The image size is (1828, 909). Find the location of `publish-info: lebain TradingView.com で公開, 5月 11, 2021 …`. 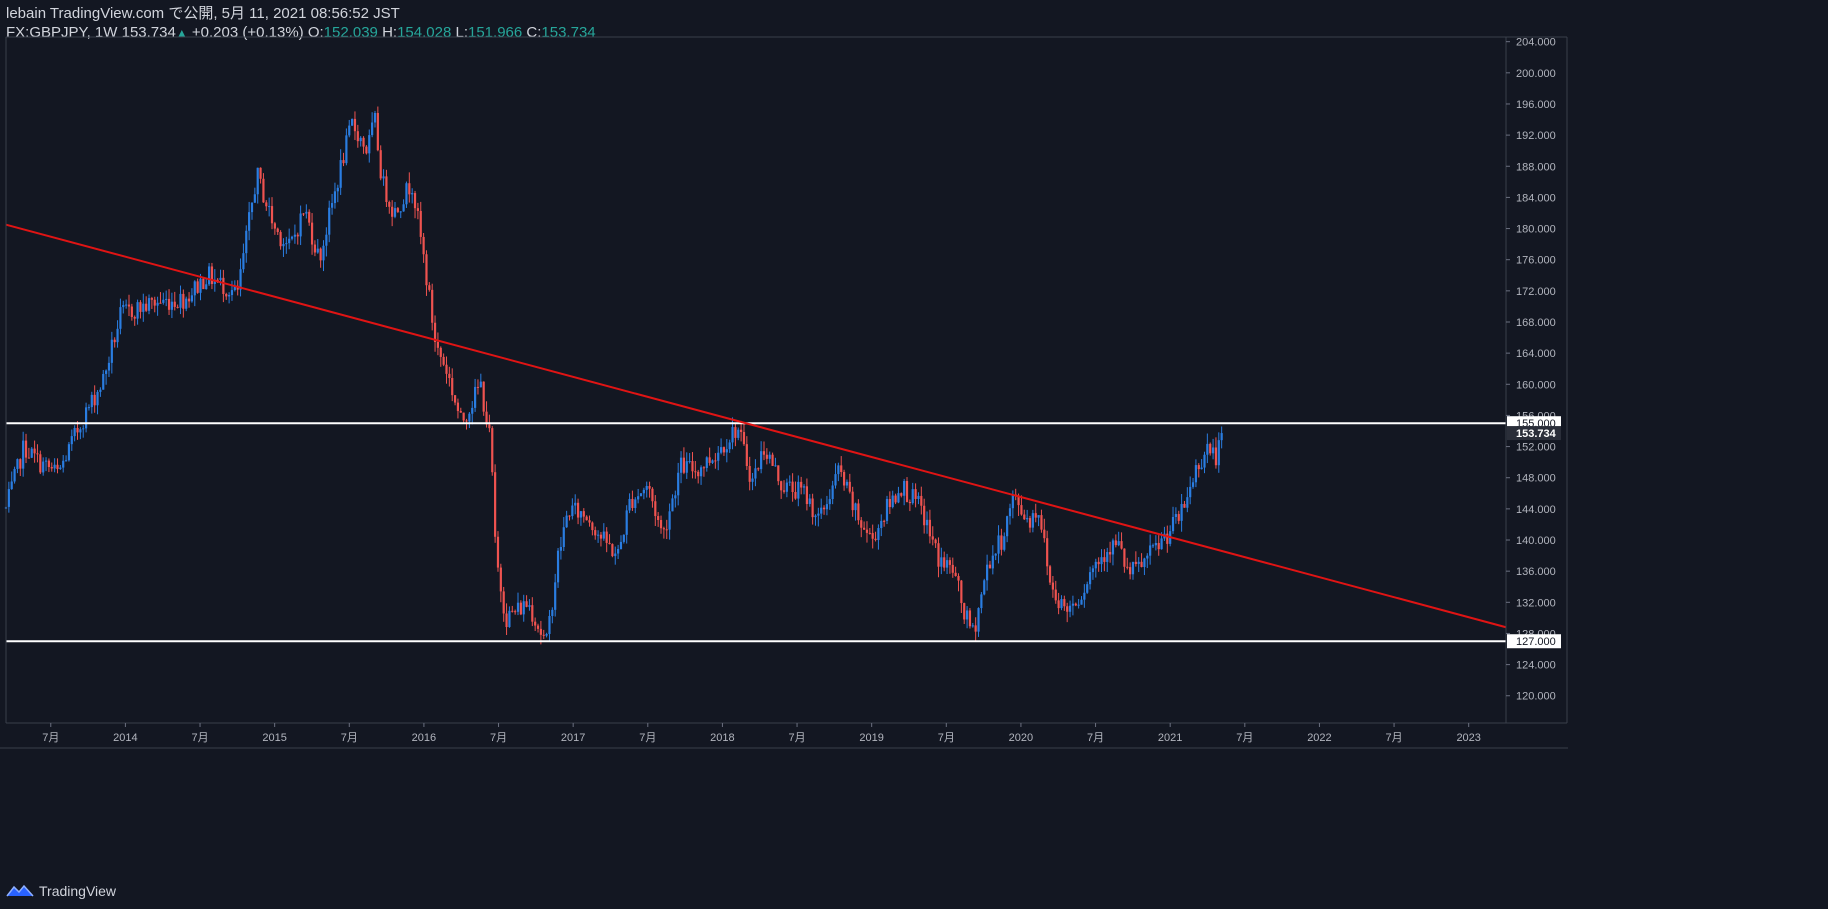

publish-info: lebain TradingView.com で公開, 5月 11, 2021 … is located at coordinates (203, 13).